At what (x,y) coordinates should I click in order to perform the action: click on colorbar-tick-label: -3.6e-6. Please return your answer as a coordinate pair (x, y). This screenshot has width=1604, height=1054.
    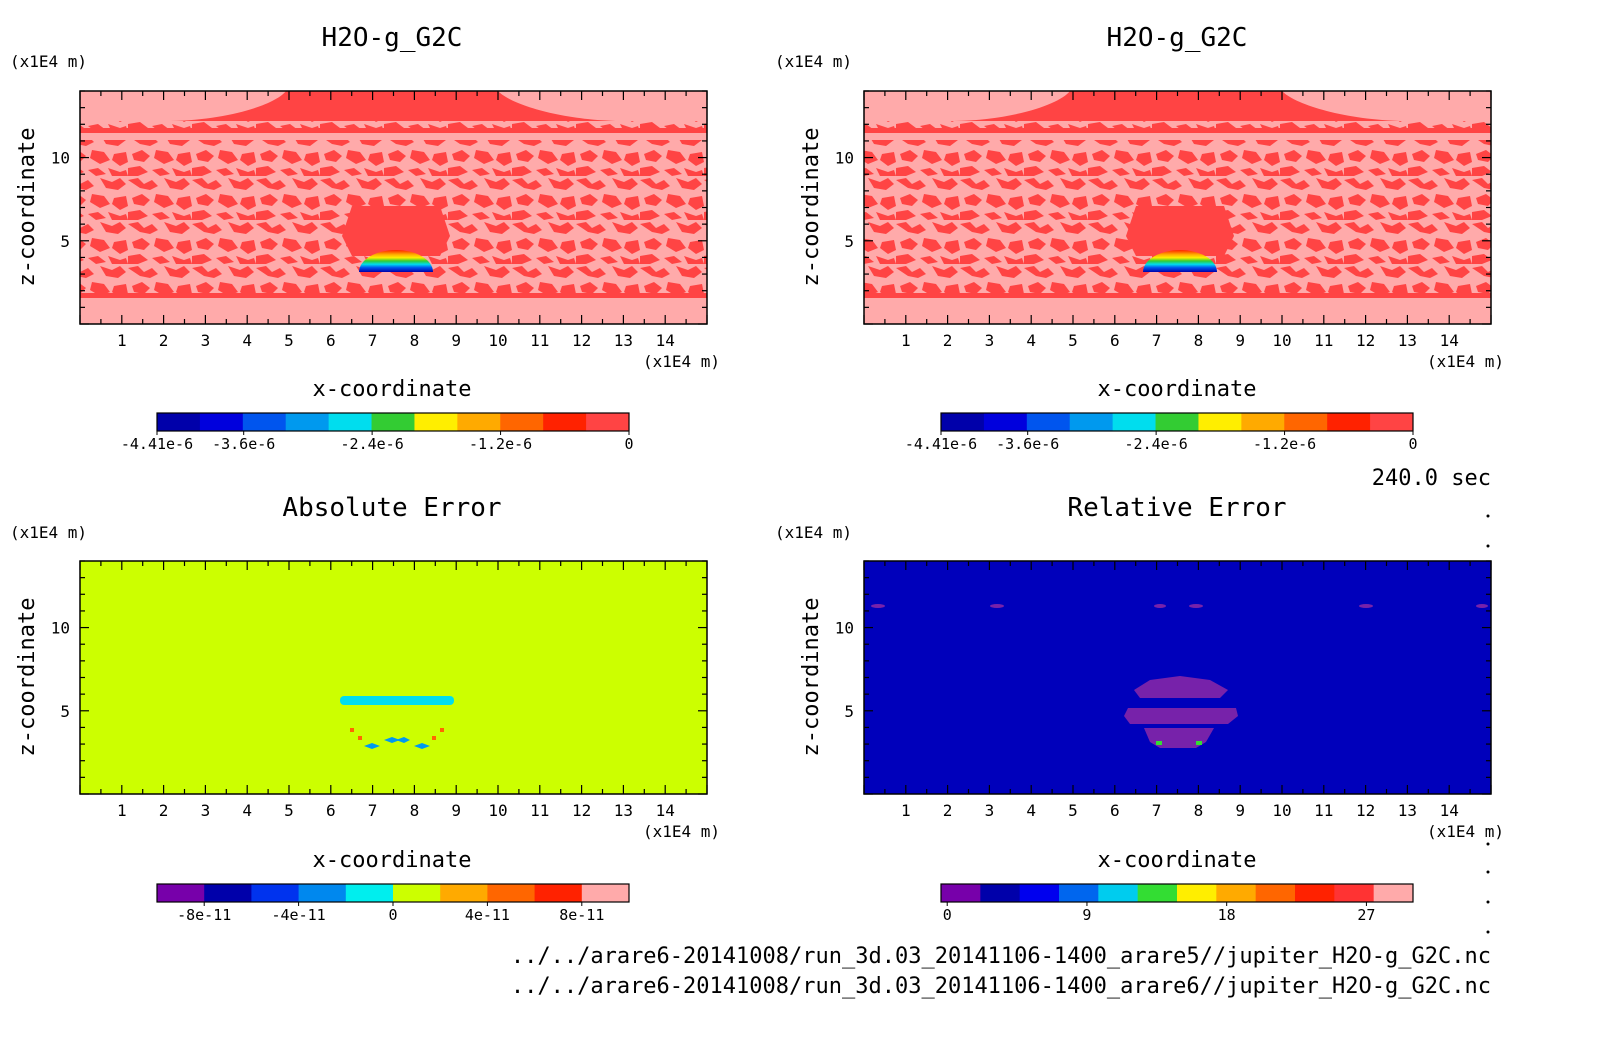
    Looking at the image, I should click on (243, 444).